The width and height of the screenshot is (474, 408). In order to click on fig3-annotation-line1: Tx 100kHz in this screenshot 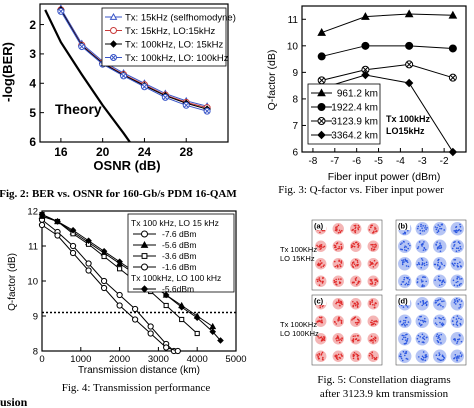, I will do `click(408, 119)`.